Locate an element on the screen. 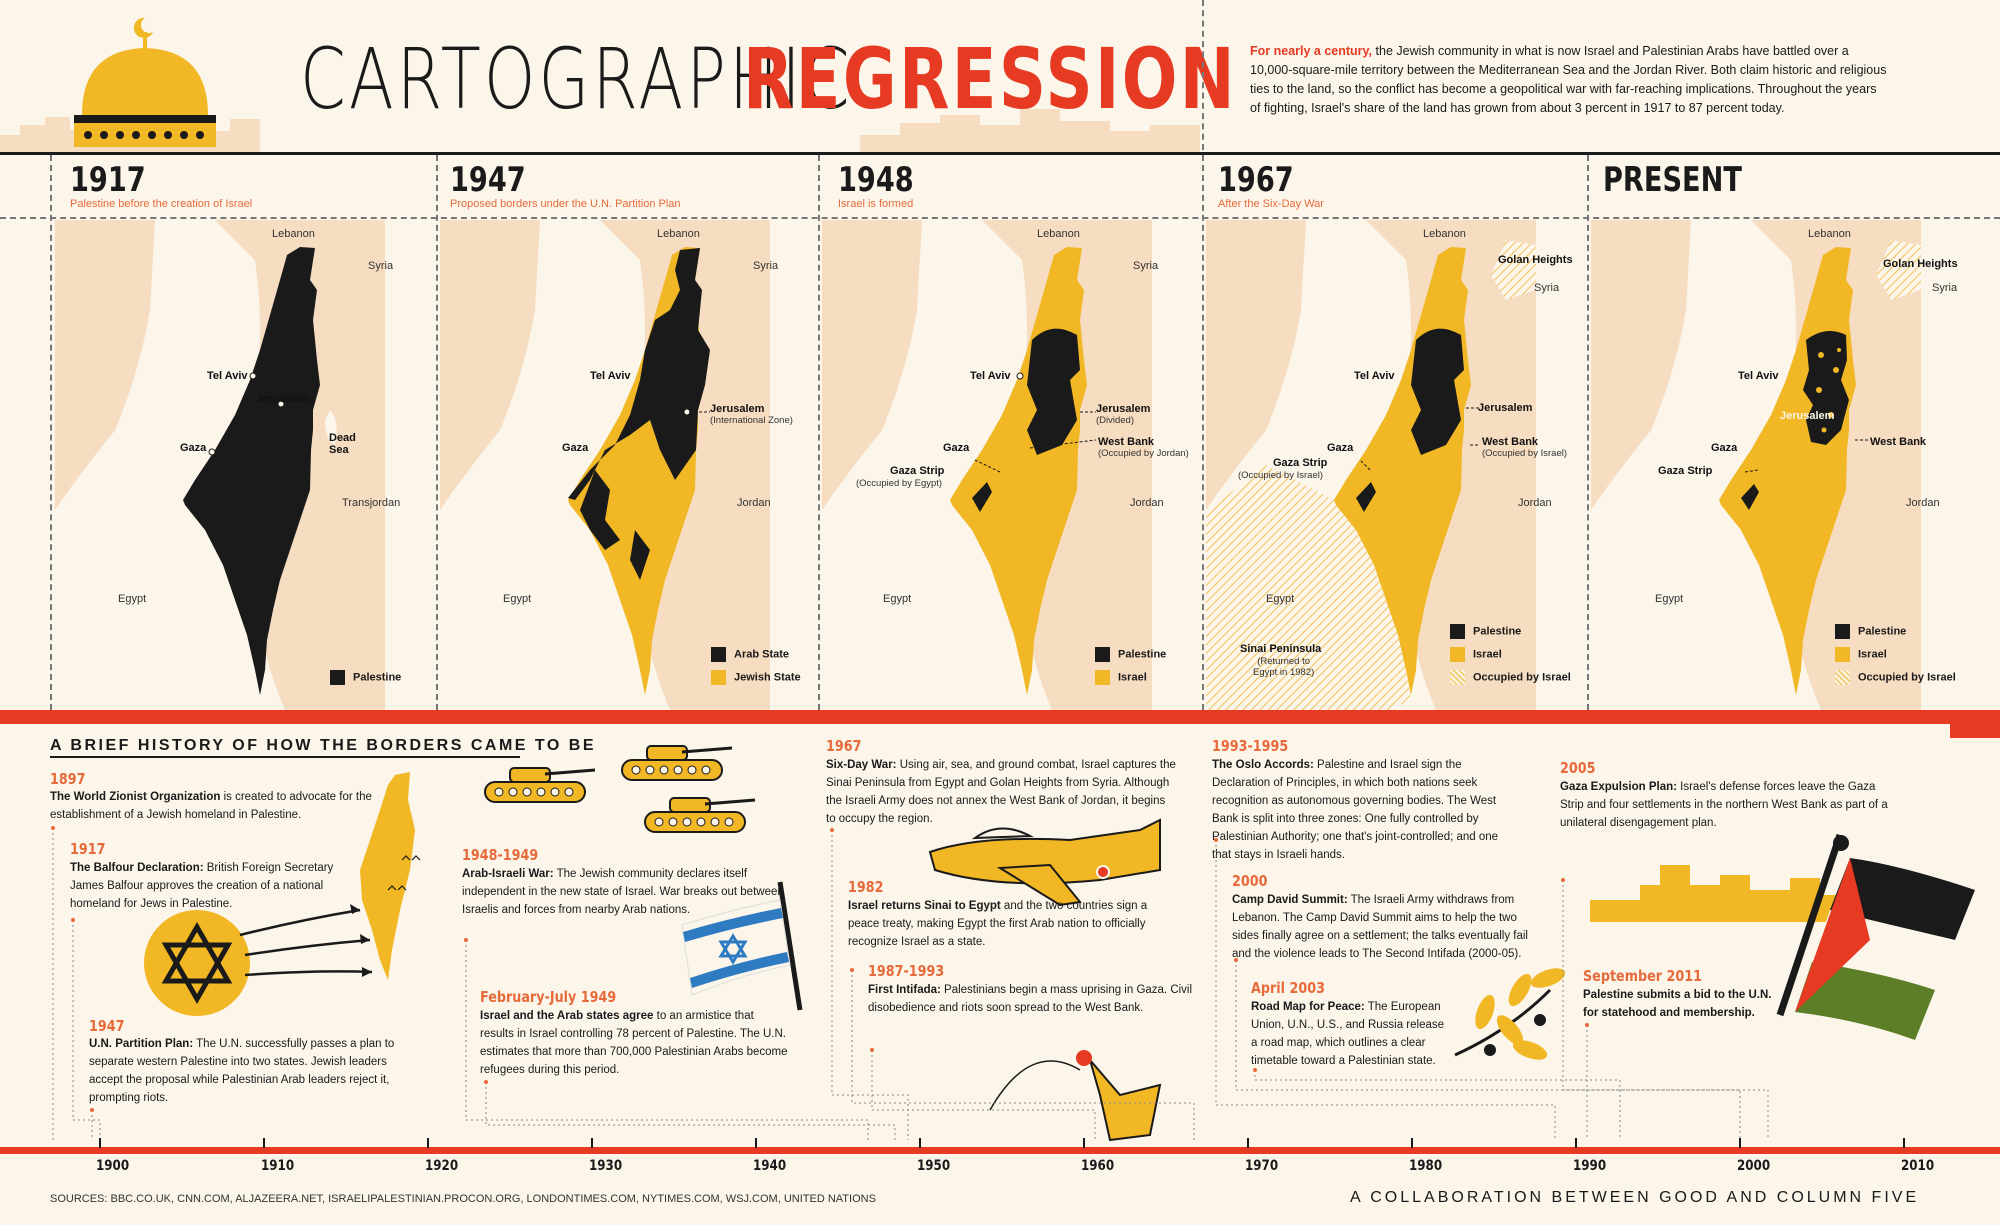 The height and width of the screenshot is (1225, 2000). tick-1910: 1910 is located at coordinates (278, 1166).